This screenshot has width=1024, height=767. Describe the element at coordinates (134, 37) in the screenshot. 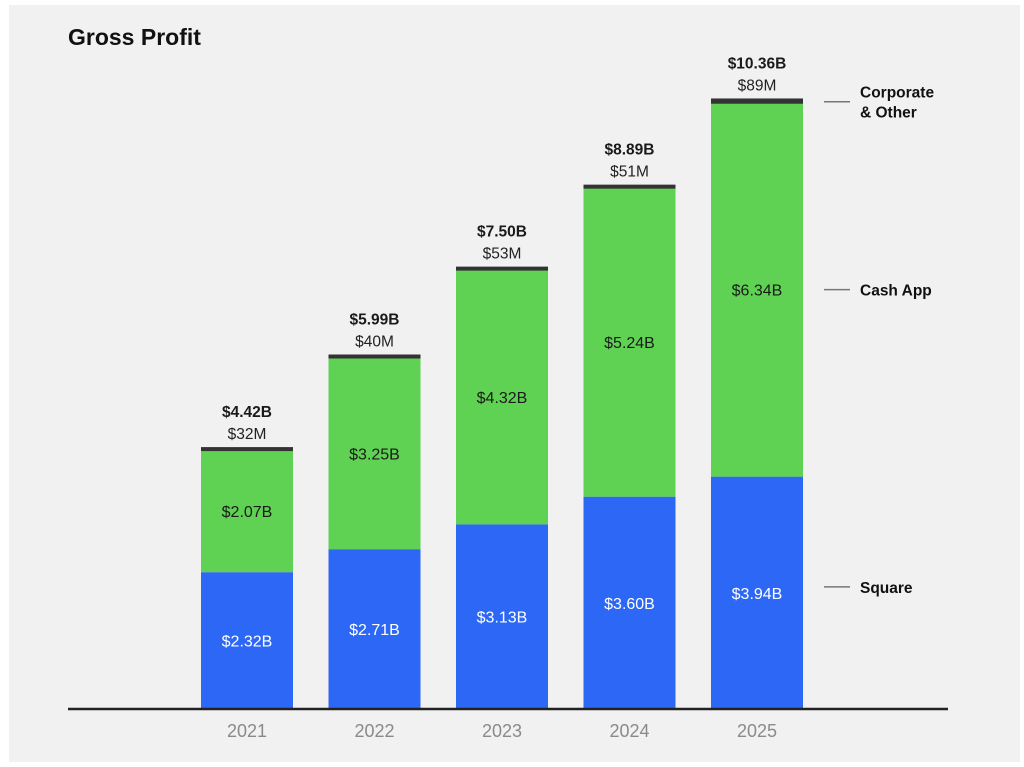

I see `chart-title: Gross Profit` at that location.